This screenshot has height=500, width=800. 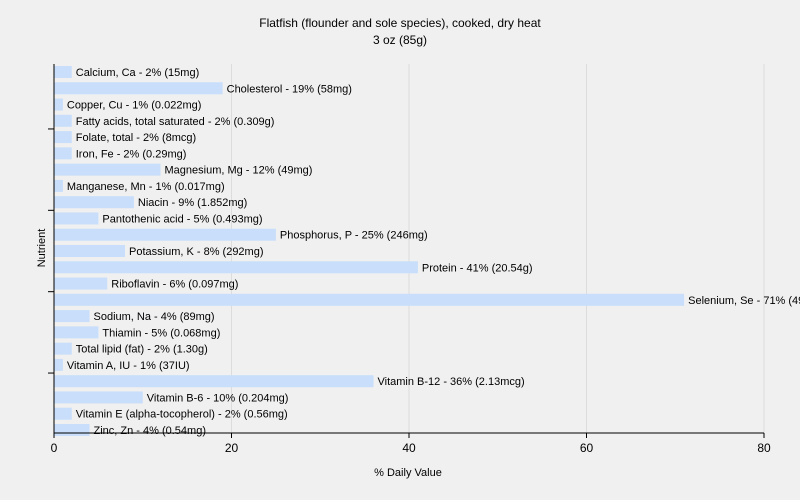 I want to click on bar-label: Pantothenic acid - 5% (0.493mg), so click(x=182, y=219).